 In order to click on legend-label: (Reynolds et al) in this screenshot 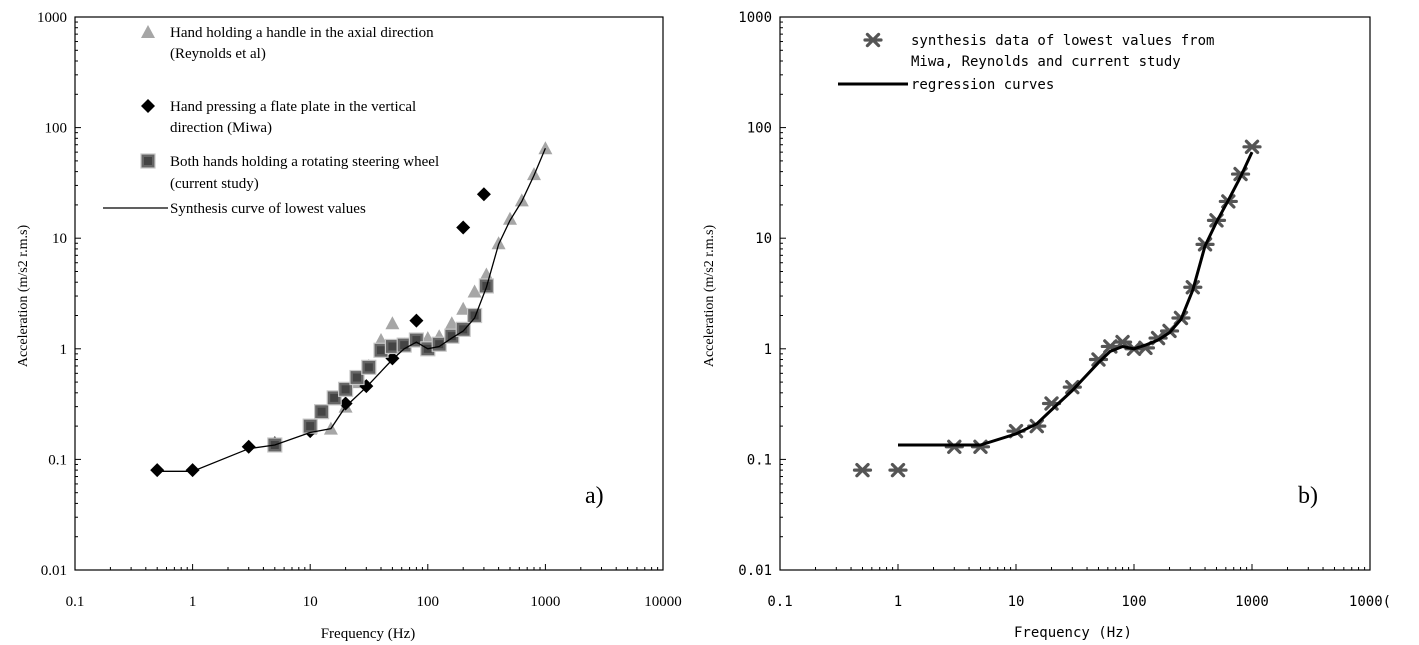, I will do `click(218, 54)`.